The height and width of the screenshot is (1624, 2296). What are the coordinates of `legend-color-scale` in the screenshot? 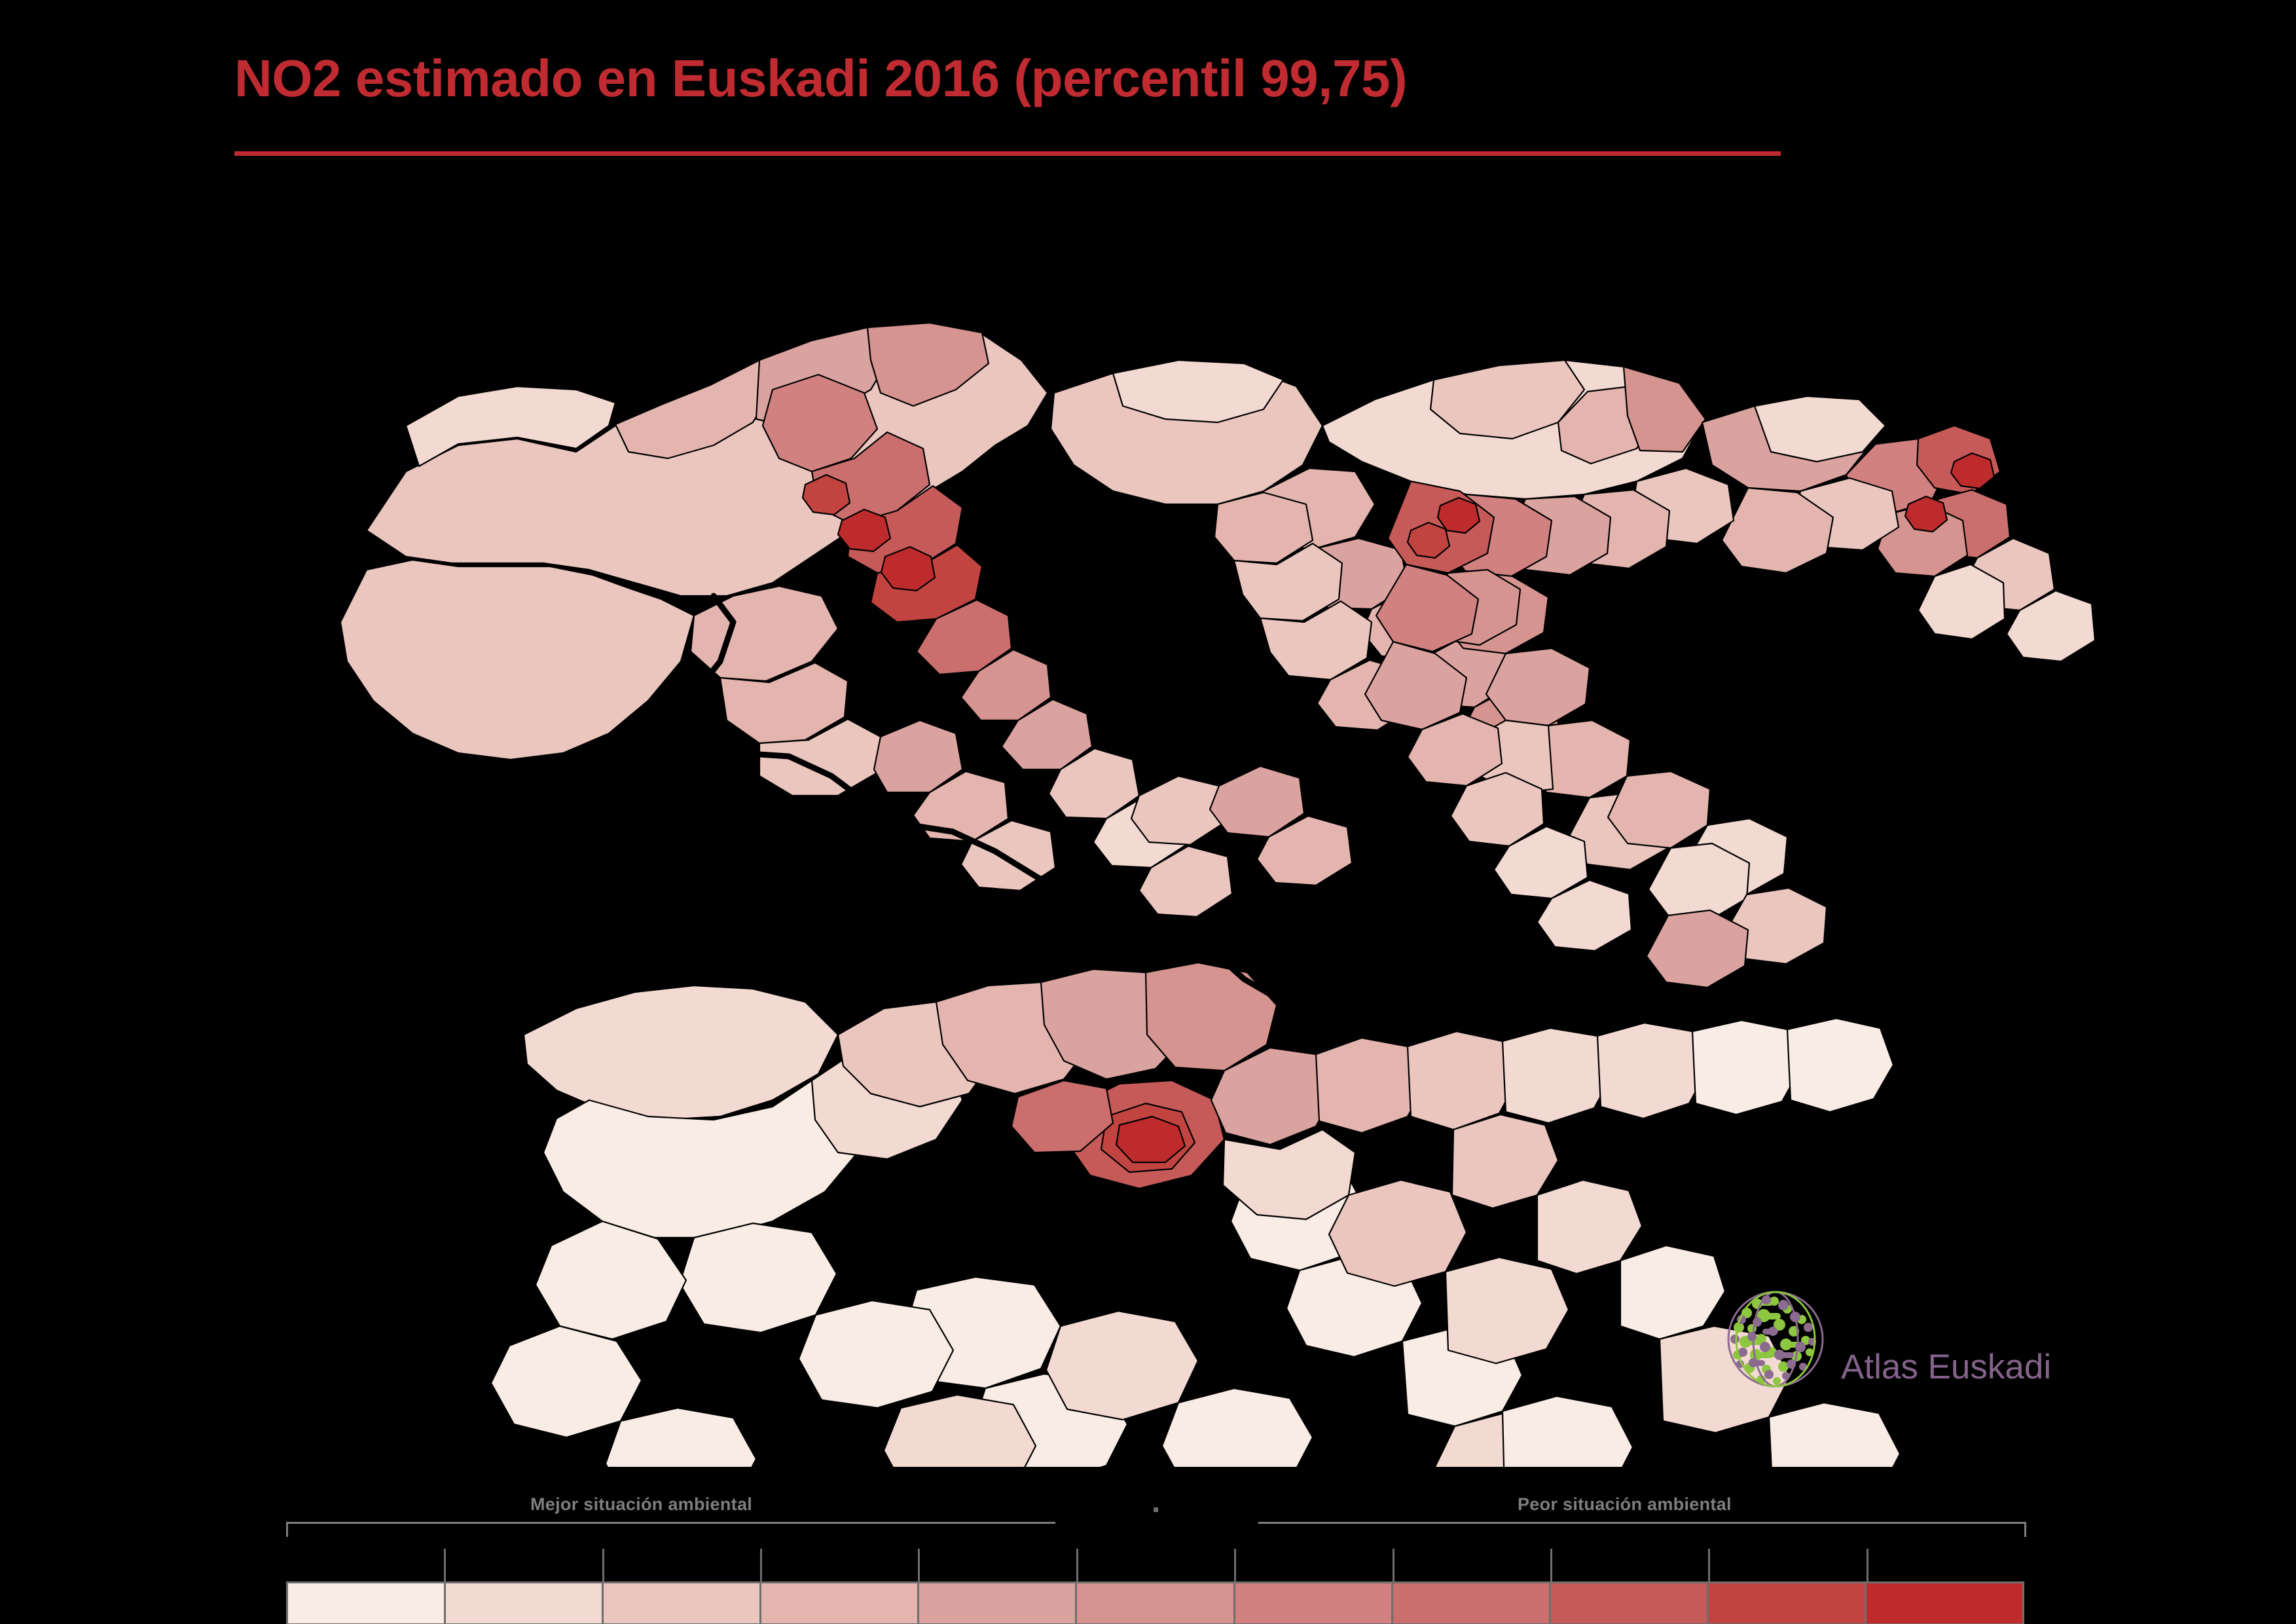 It's located at (1155, 1602).